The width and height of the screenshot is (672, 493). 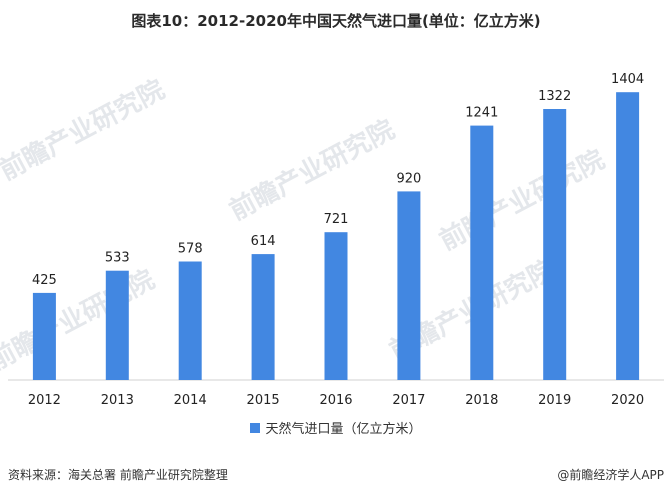 I want to click on bar-2019, so click(x=555, y=244).